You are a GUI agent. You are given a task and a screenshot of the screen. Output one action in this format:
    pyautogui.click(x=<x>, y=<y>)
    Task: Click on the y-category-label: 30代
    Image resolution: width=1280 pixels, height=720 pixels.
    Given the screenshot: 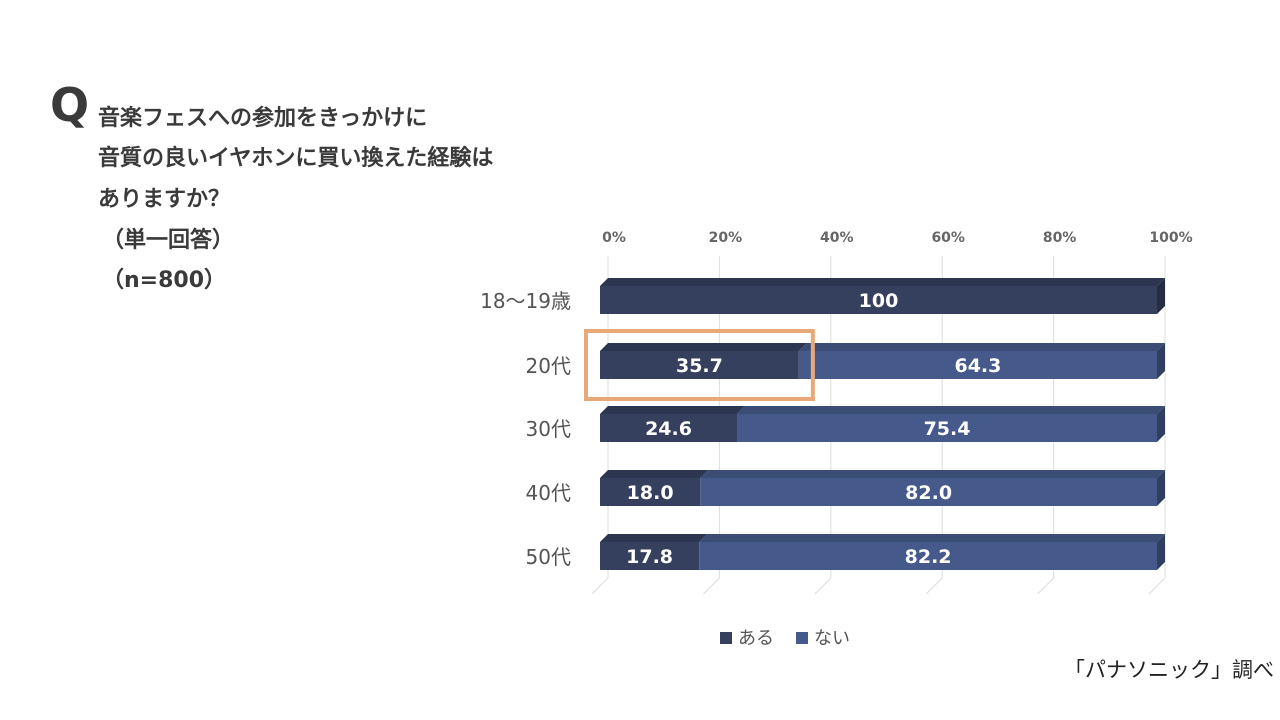 What is the action you would take?
    pyautogui.click(x=548, y=429)
    